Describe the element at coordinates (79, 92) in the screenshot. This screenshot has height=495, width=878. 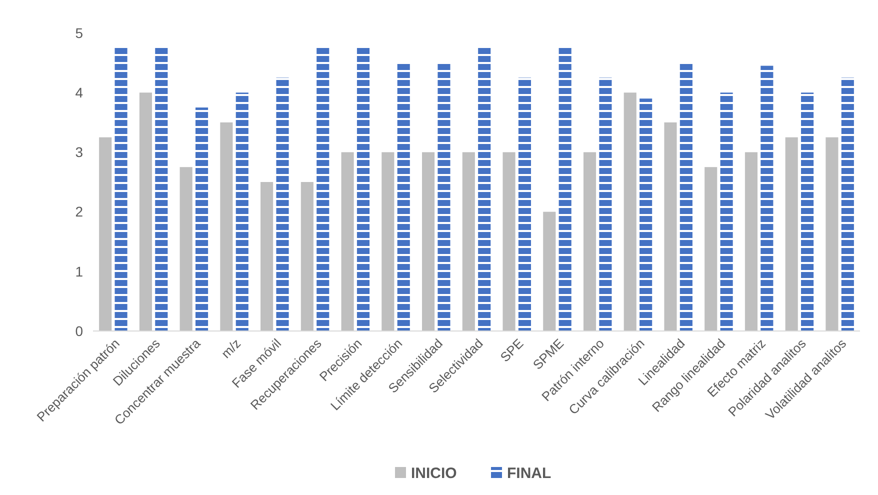
I see `y-tick-label: 4` at that location.